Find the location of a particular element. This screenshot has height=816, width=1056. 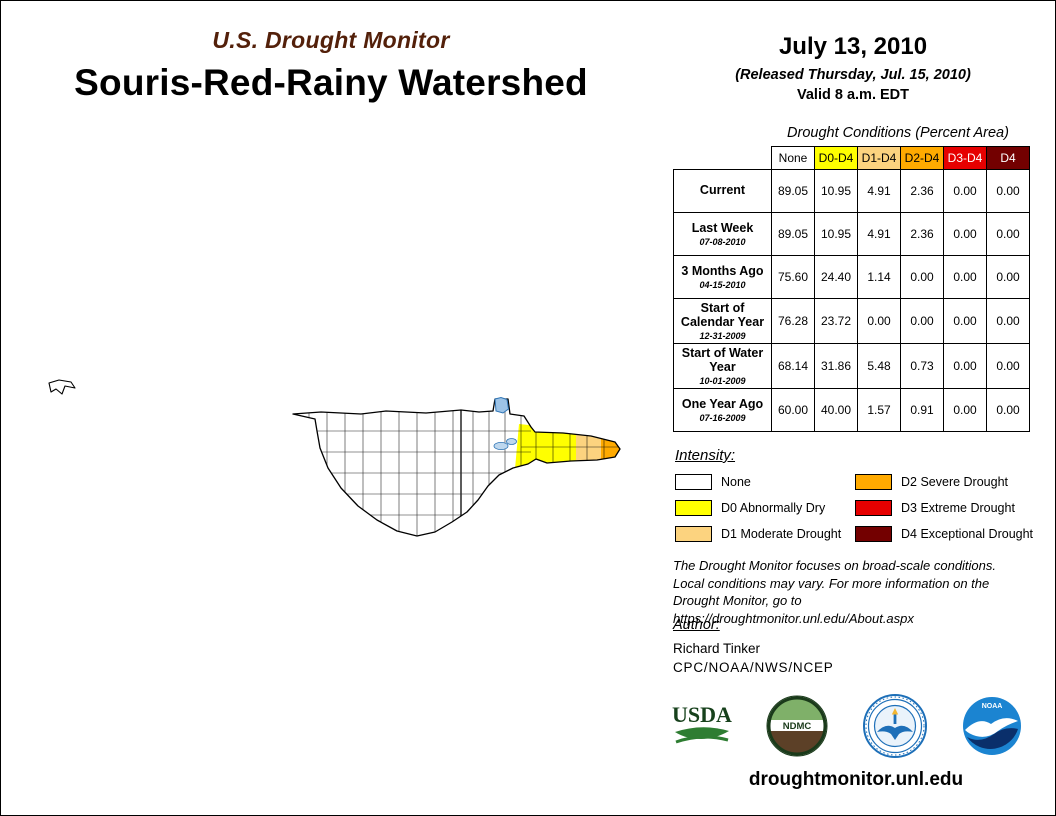

author-block: Author: Richard Tinker CPC/NOAA/NWS/NCEP is located at coordinates (753, 646).